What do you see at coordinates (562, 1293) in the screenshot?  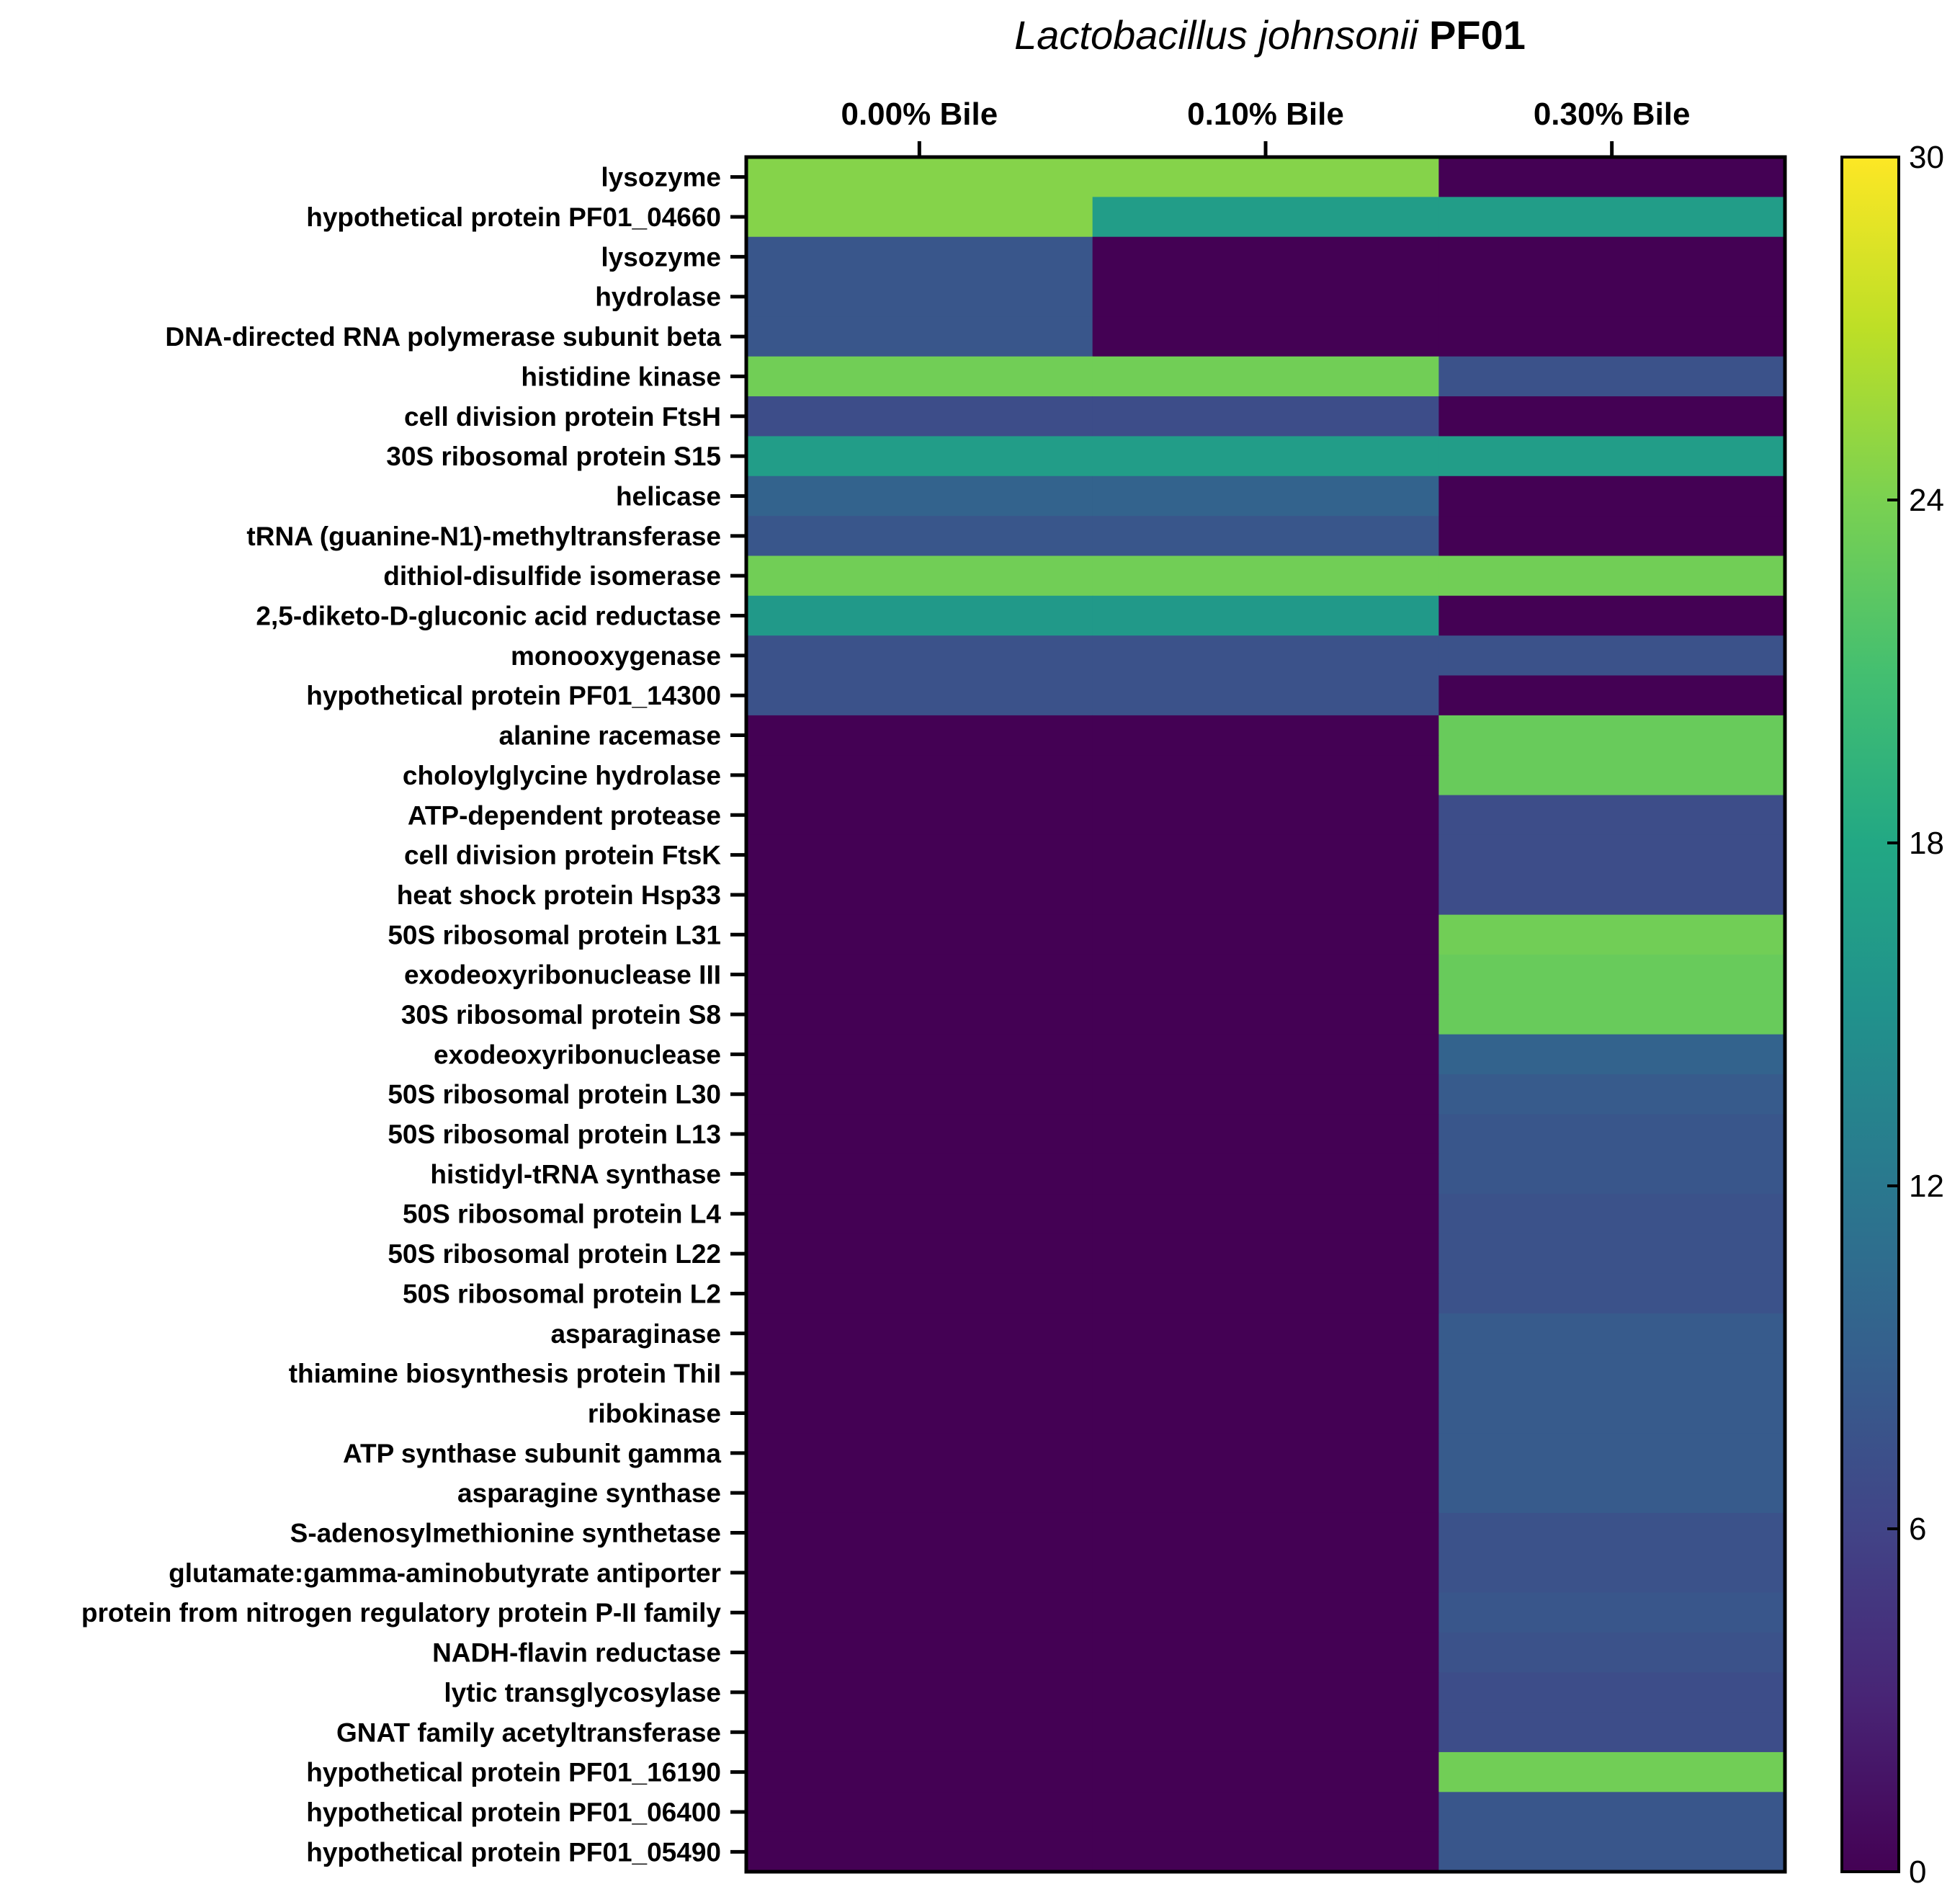 I see `row-label: 50S ribosomal protein L2` at bounding box center [562, 1293].